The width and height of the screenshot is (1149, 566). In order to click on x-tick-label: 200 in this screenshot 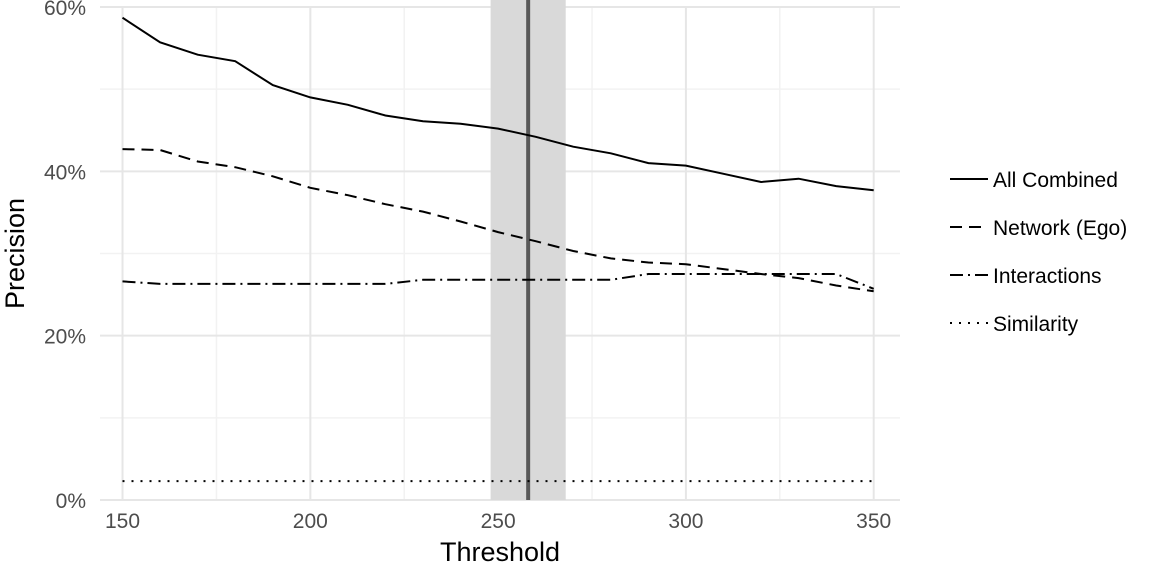, I will do `click(310, 521)`.